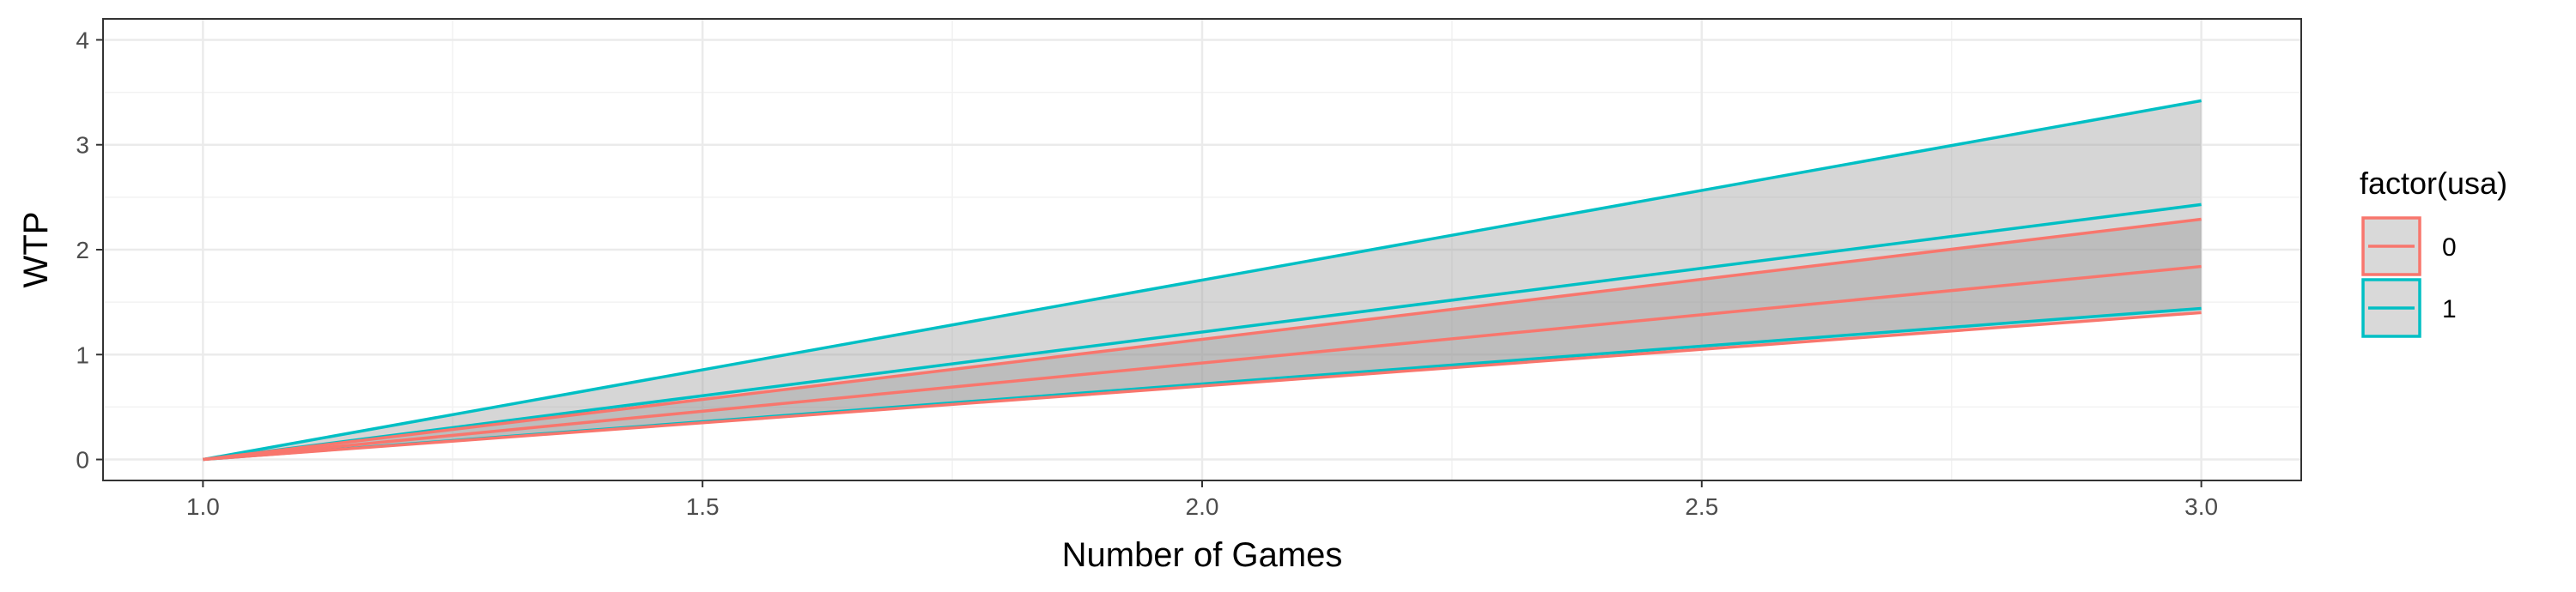  Describe the element at coordinates (203, 506) in the screenshot. I see `x-tick-label: 1.0` at that location.